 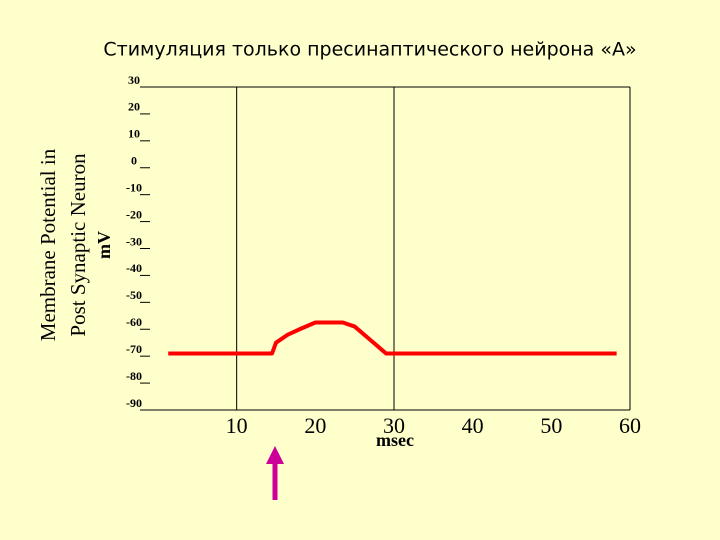 I want to click on y-tick-label: -20, so click(x=134, y=214).